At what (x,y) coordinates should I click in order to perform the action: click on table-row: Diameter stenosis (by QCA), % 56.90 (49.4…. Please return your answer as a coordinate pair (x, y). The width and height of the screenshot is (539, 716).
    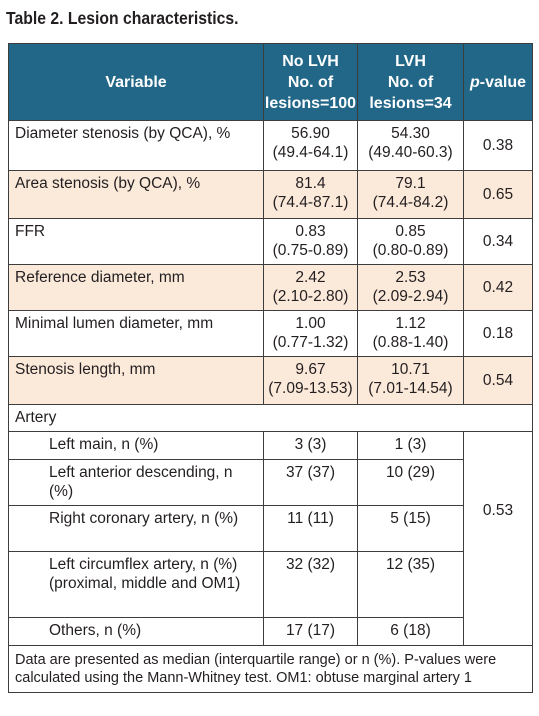
    Looking at the image, I should click on (270, 145).